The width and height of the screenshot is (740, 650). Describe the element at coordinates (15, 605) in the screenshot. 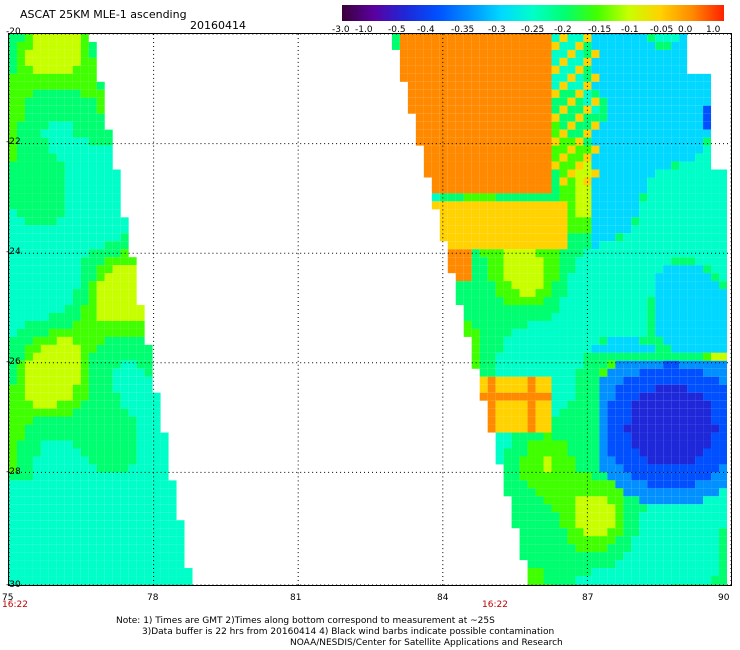

I see `time-label-left: 16:22` at that location.